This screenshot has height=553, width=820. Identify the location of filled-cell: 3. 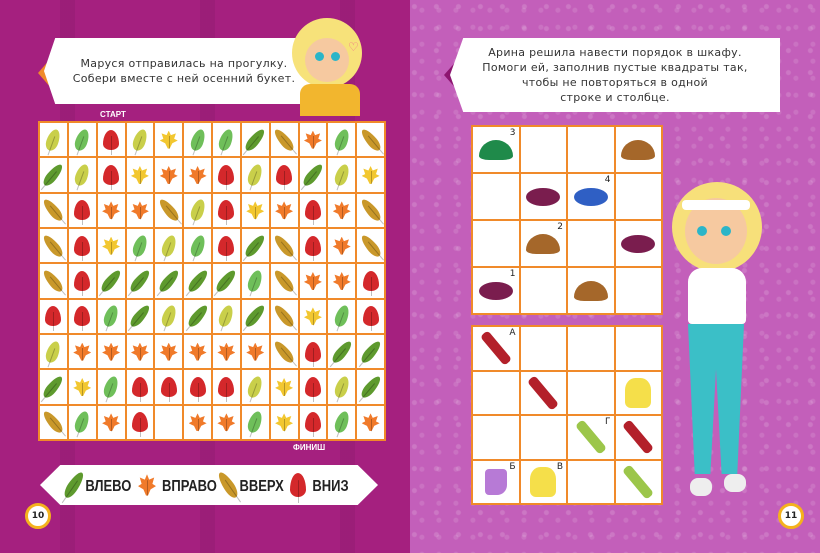
(496, 149).